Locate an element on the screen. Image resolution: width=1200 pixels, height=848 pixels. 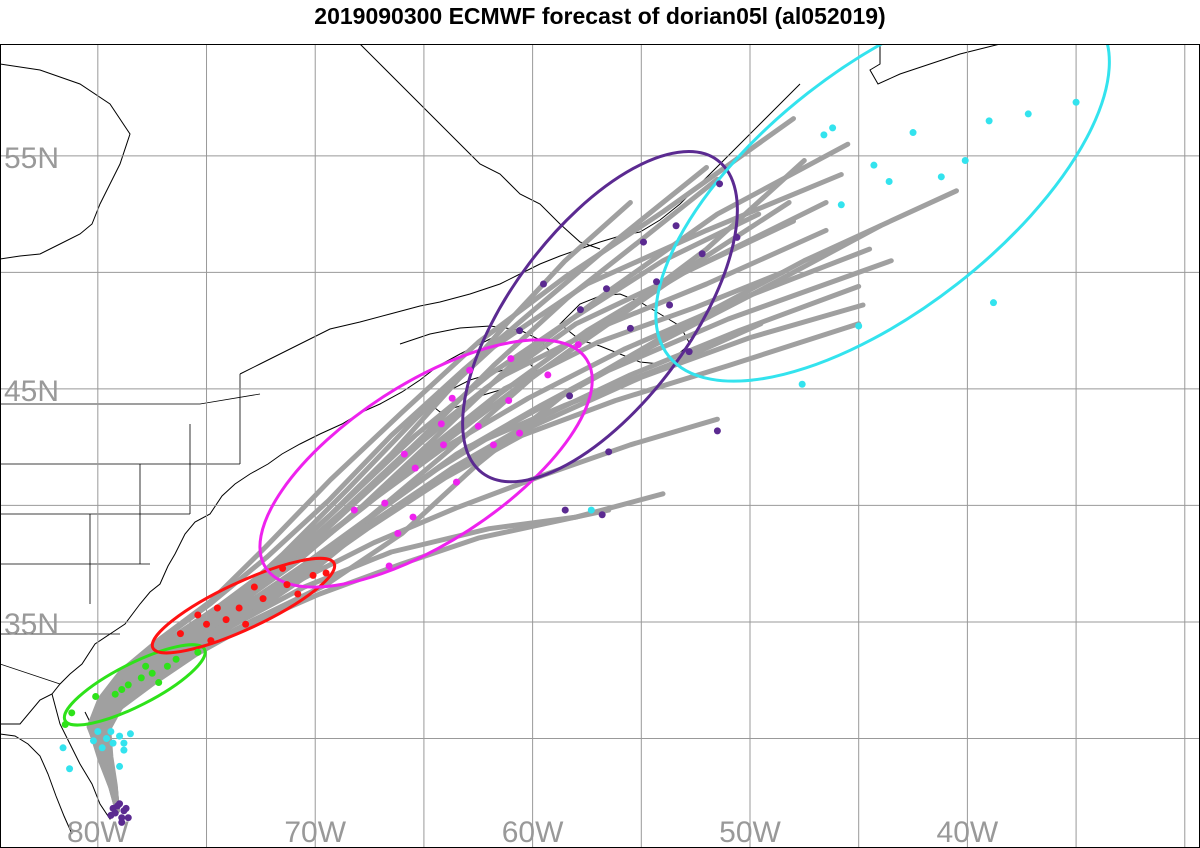
greenland-coast is located at coordinates (935, 64).